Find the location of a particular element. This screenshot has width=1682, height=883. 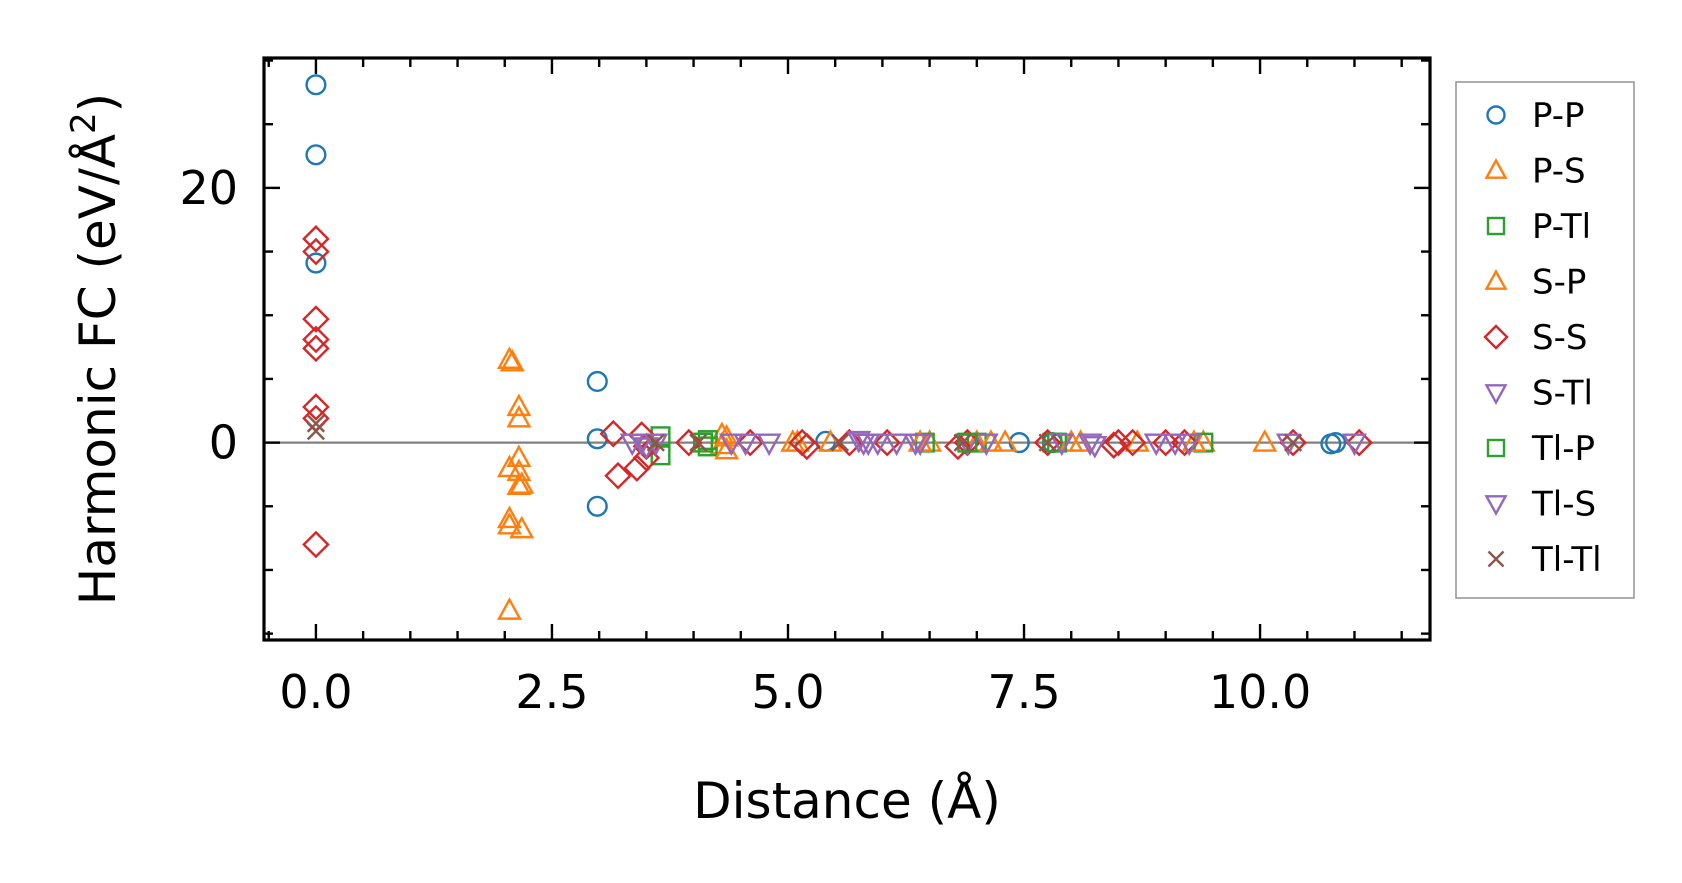

x-axis-label: Distance (Å) is located at coordinates (847, 801).